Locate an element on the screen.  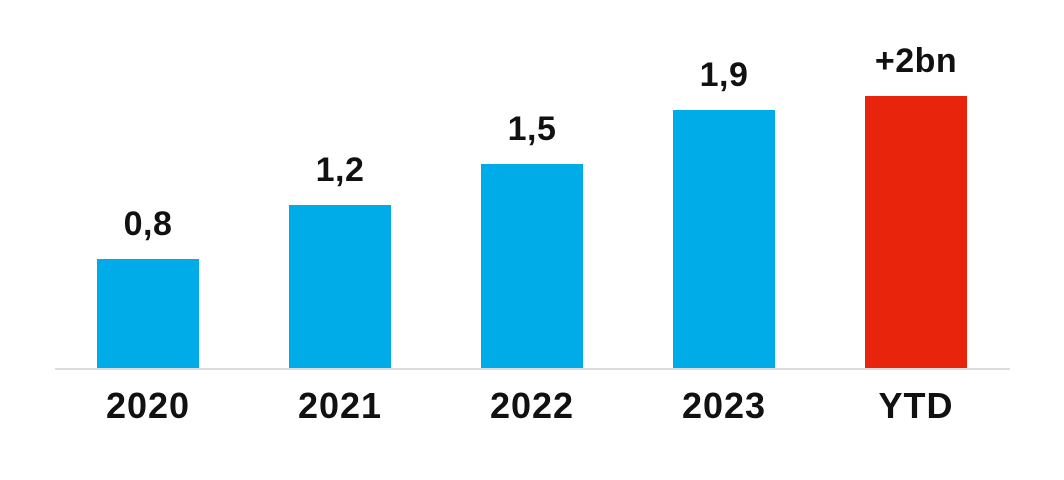
bar-2022 is located at coordinates (532, 266).